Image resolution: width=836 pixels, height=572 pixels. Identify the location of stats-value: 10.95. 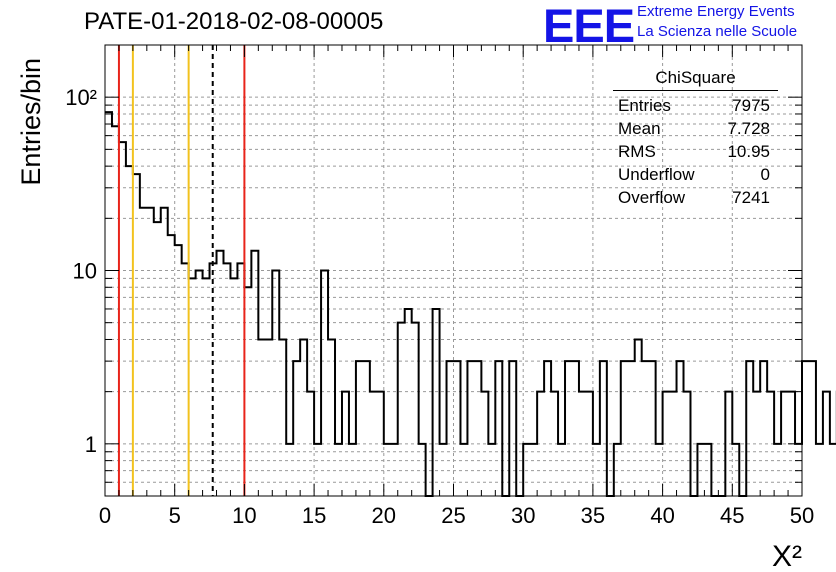
(748, 151).